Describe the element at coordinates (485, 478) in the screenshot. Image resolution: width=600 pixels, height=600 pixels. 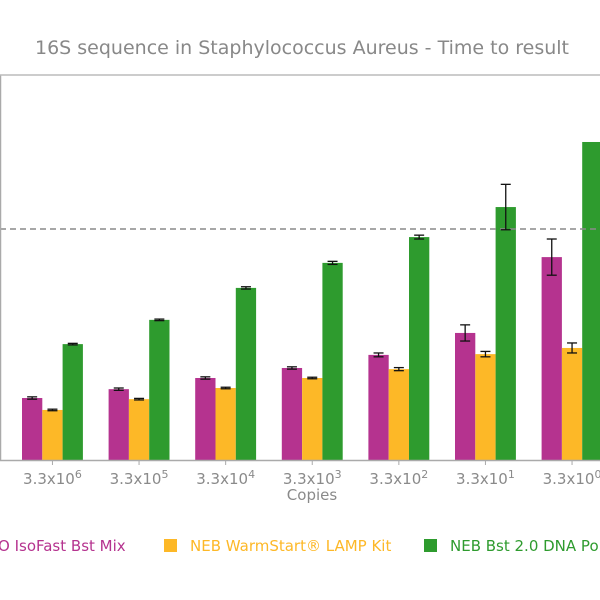
I see `x-tick-label: 3.3x101` at that location.